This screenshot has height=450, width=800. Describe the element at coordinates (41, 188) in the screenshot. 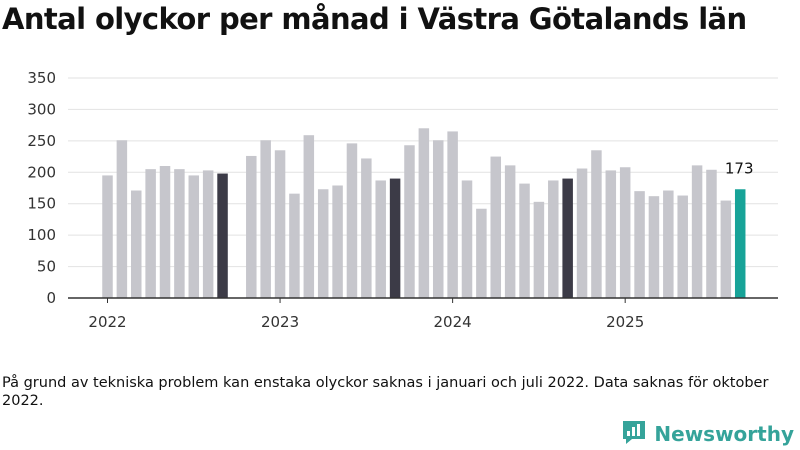

I see `y-axis-tick-labels: 0 50 100 150 200 250 300 350` at that location.